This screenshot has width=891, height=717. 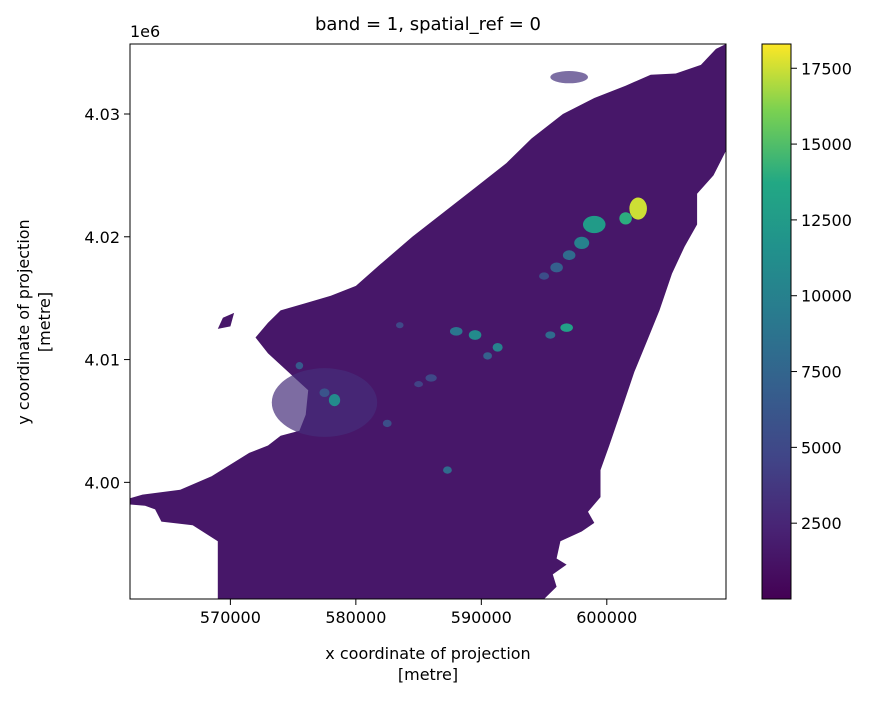 What do you see at coordinates (821, 372) in the screenshot?
I see `colorbar-tick-label: 7500` at bounding box center [821, 372].